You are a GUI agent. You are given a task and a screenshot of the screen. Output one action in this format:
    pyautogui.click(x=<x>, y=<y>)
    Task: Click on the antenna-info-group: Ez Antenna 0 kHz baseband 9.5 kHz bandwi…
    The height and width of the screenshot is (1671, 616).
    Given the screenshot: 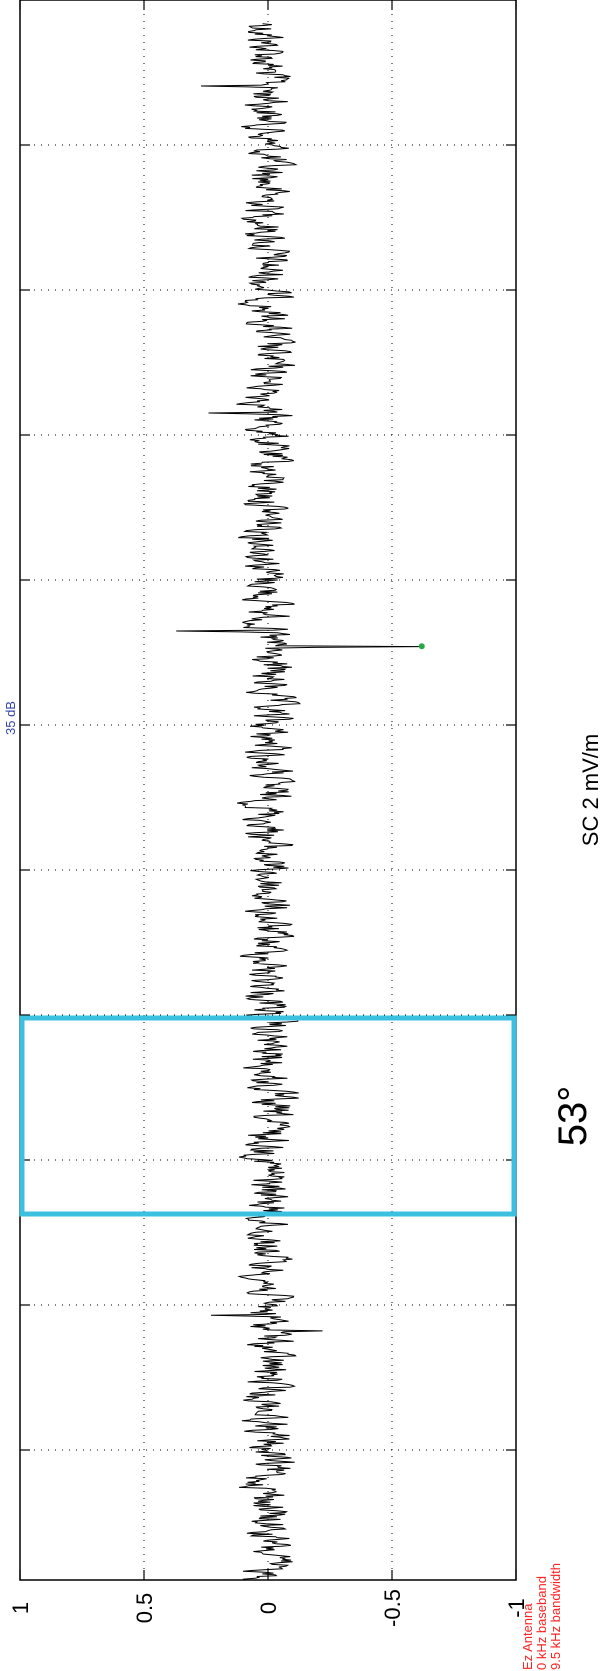 What is the action you would take?
    pyautogui.click(x=541, y=1616)
    